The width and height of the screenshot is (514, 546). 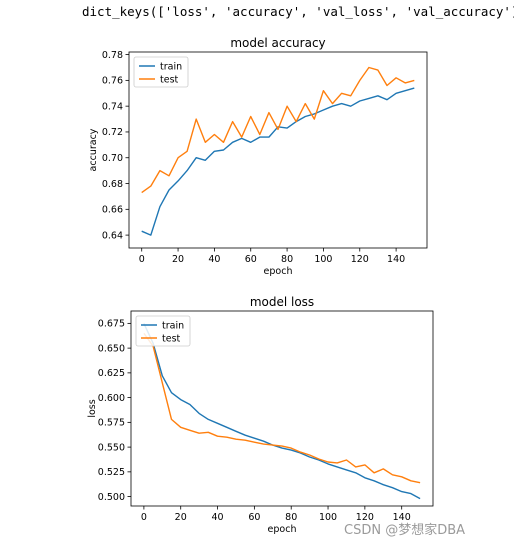 What do you see at coordinates (112, 235) in the screenshot?
I see `accuracy-y-tick-label: 0.64` at bounding box center [112, 235].